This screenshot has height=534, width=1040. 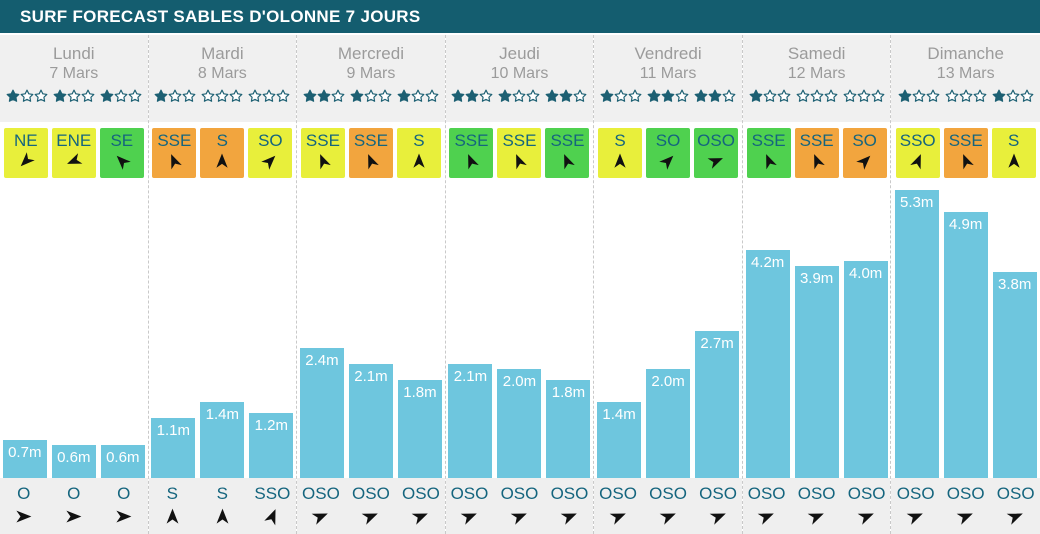 What do you see at coordinates (371, 506) in the screenshot?
I see `swell-direction-row: OSO OSO OSO` at bounding box center [371, 506].